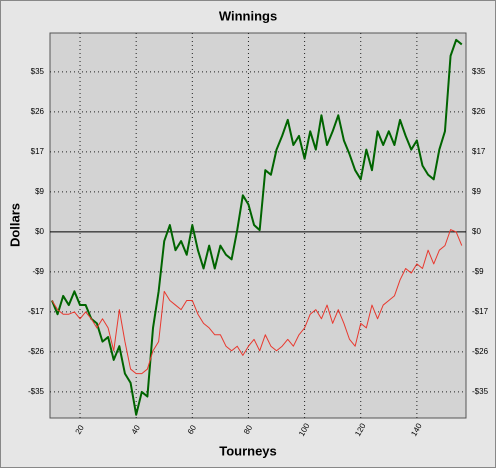 The image size is (496, 468). Describe the element at coordinates (480, 311) in the screenshot. I see `y-tick-label-right: -$17` at that location.